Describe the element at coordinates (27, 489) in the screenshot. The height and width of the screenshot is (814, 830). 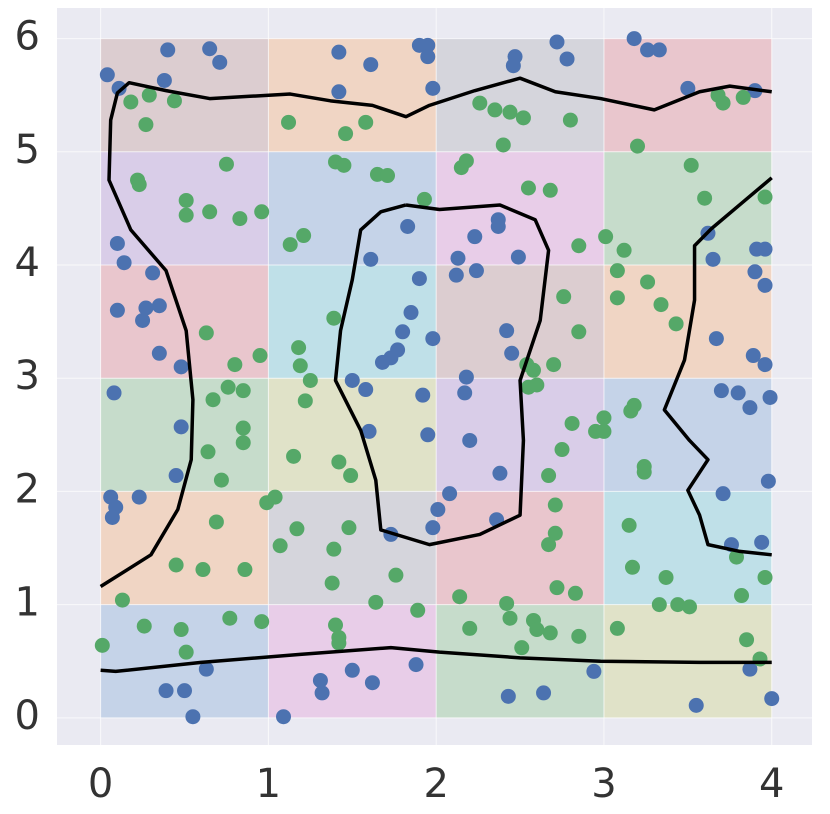
I see `y-tick-label: 2` at that location.